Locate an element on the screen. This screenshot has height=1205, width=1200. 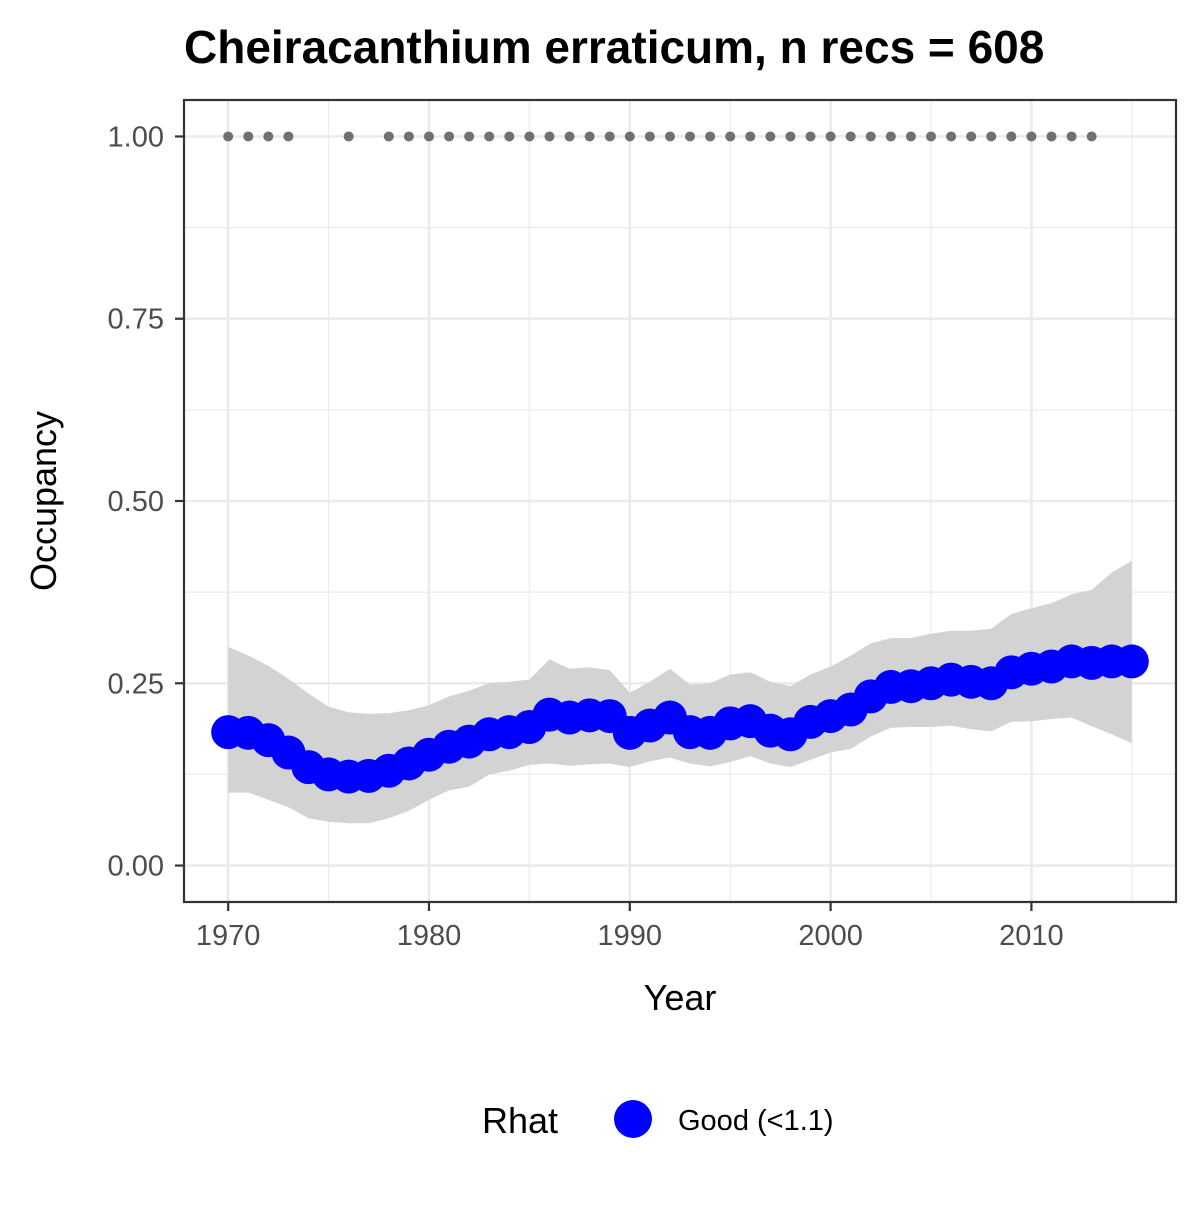
y-axis: 0.00 0.25 0.50 0.75 1.00 is located at coordinates (146, 502).